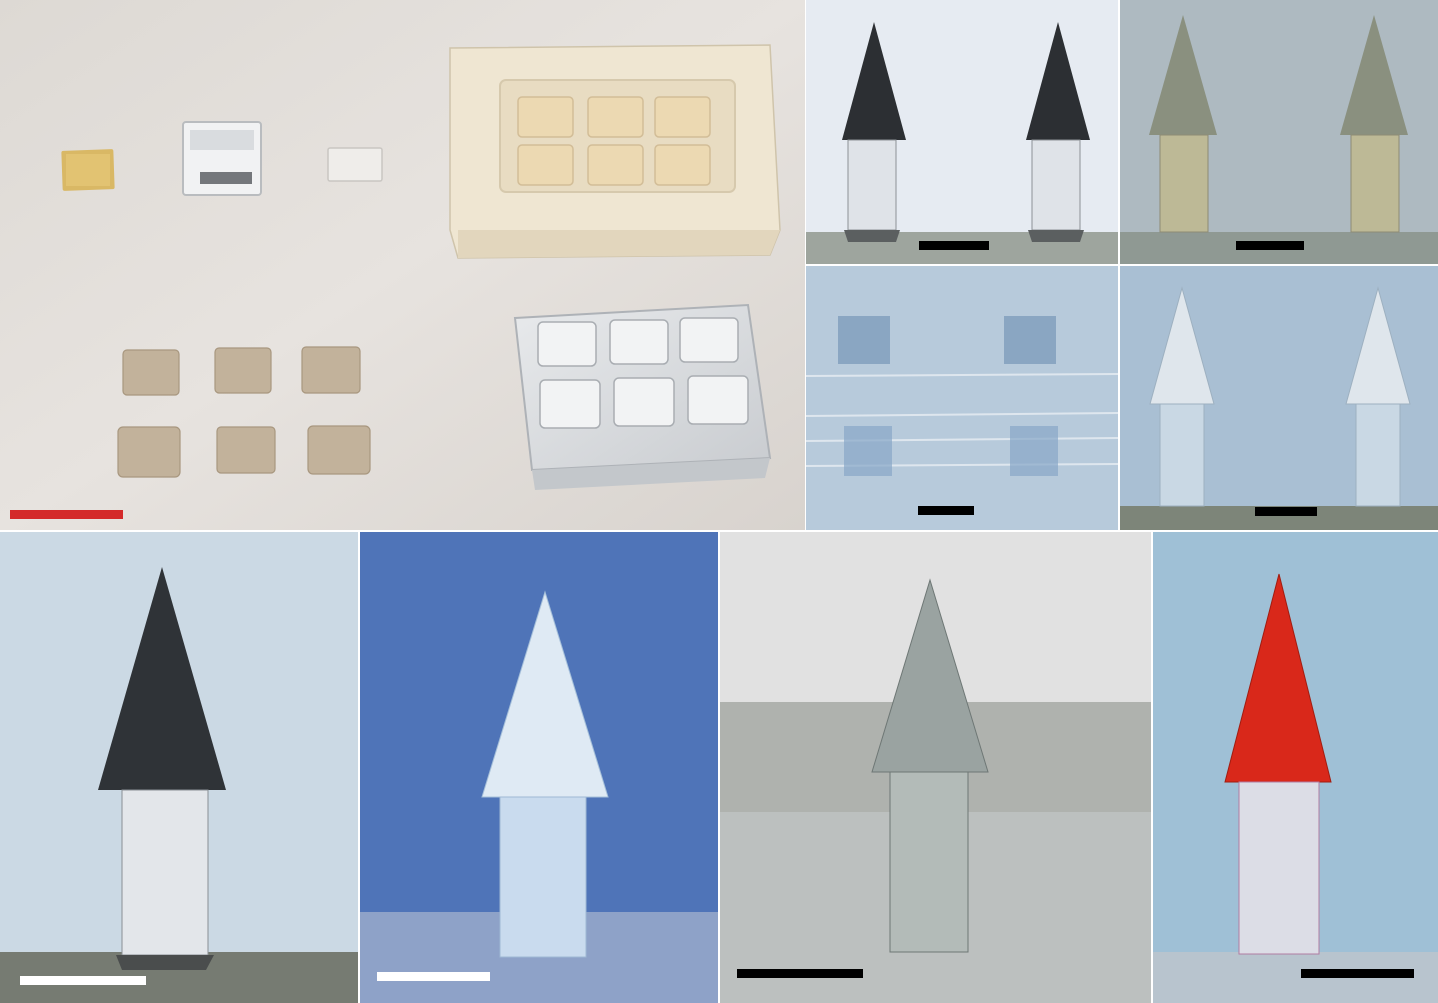 The image size is (1438, 1003). I want to click on clear-mold, so click(642, 397).